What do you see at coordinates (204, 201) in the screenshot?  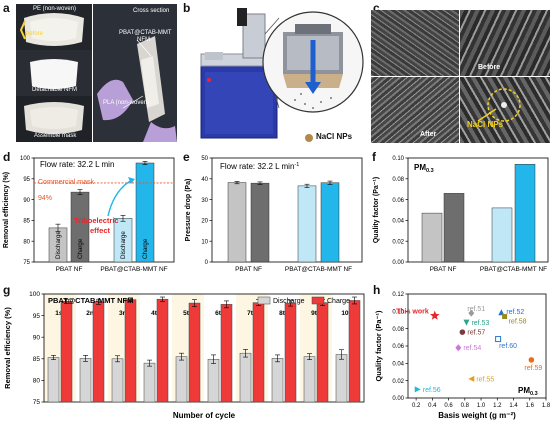 I see `y-tick-label: 30` at bounding box center [204, 201].